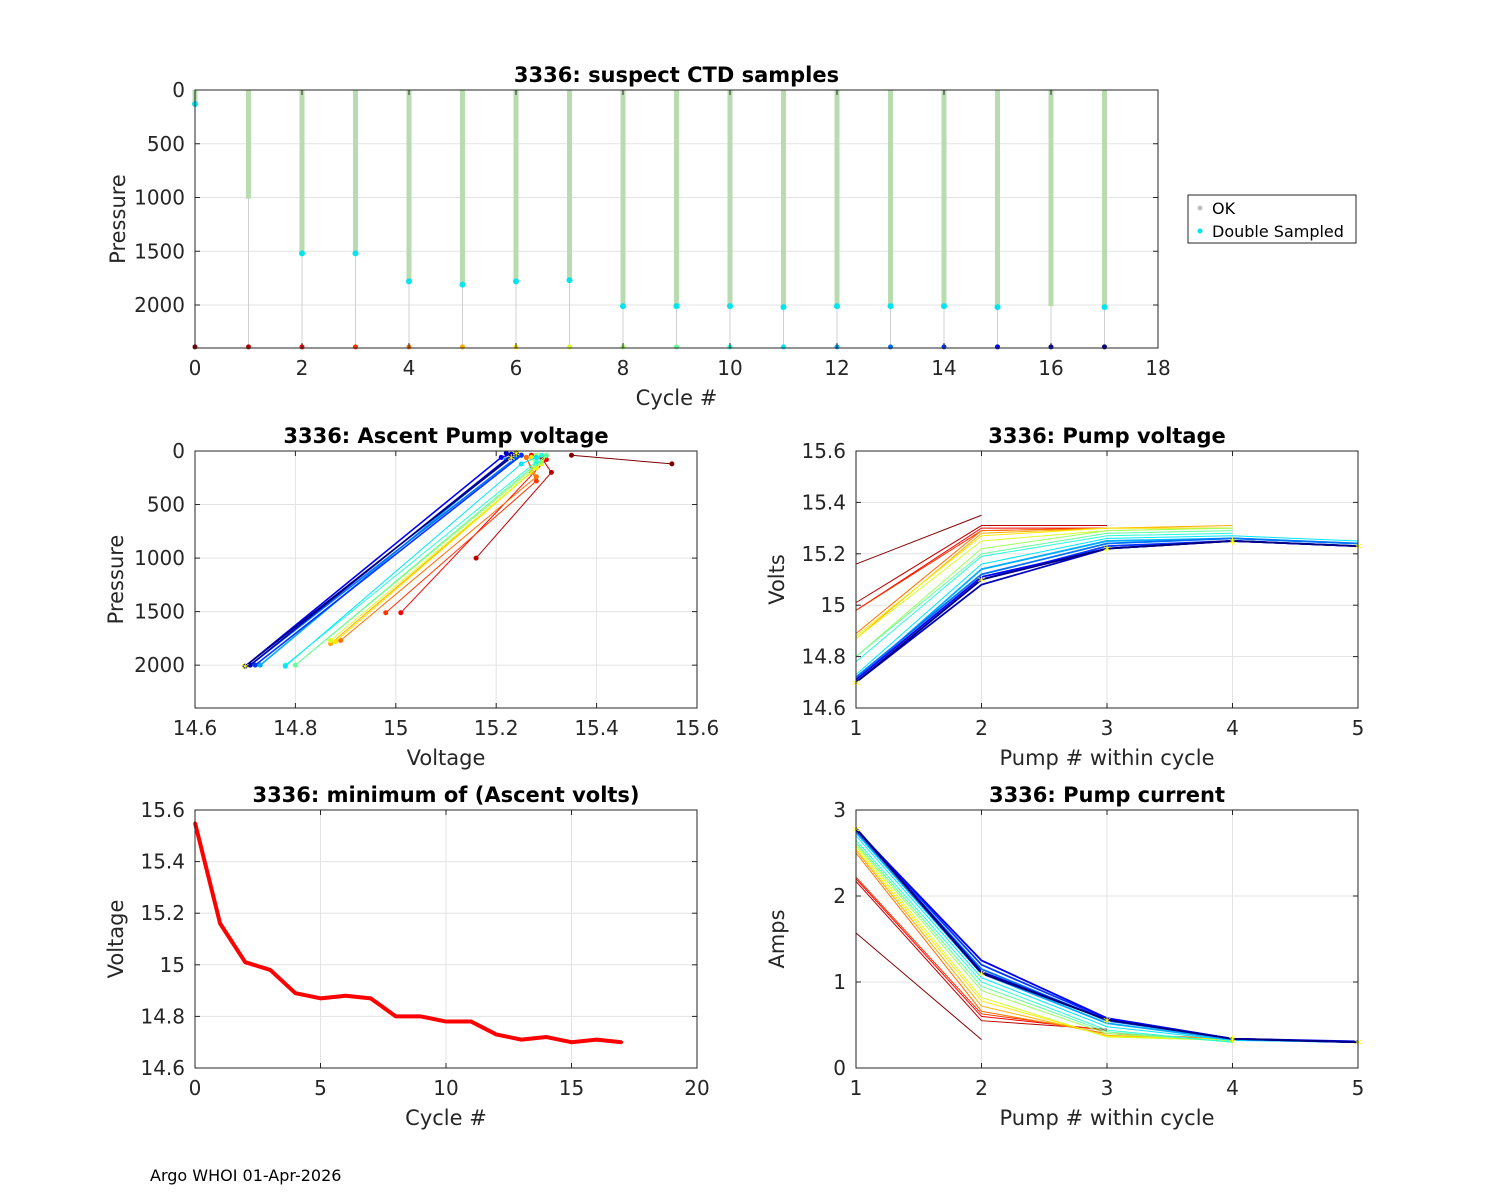  Describe the element at coordinates (677, 398) in the screenshot. I see `ctd-xlabel: Cycle #` at that location.